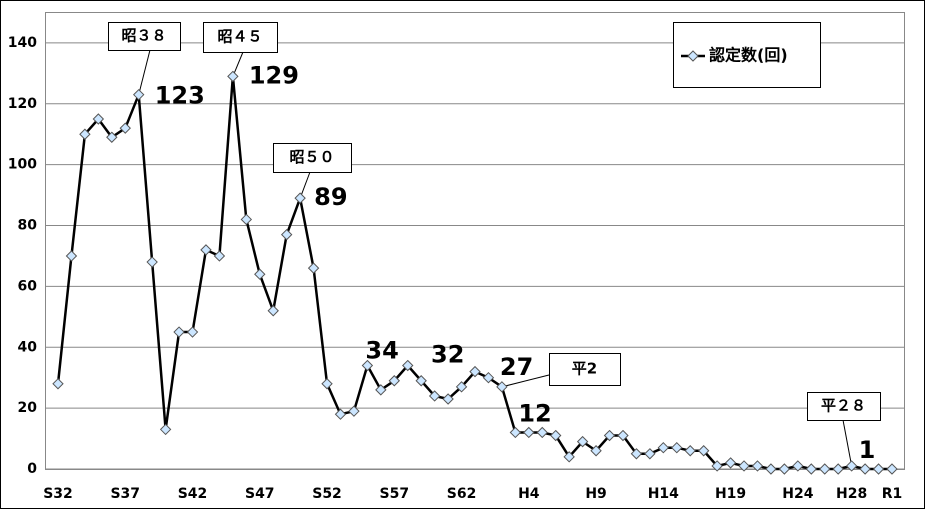  What do you see at coordinates (28, 226) in the screenshot?
I see `y-tick-label: 80` at bounding box center [28, 226].